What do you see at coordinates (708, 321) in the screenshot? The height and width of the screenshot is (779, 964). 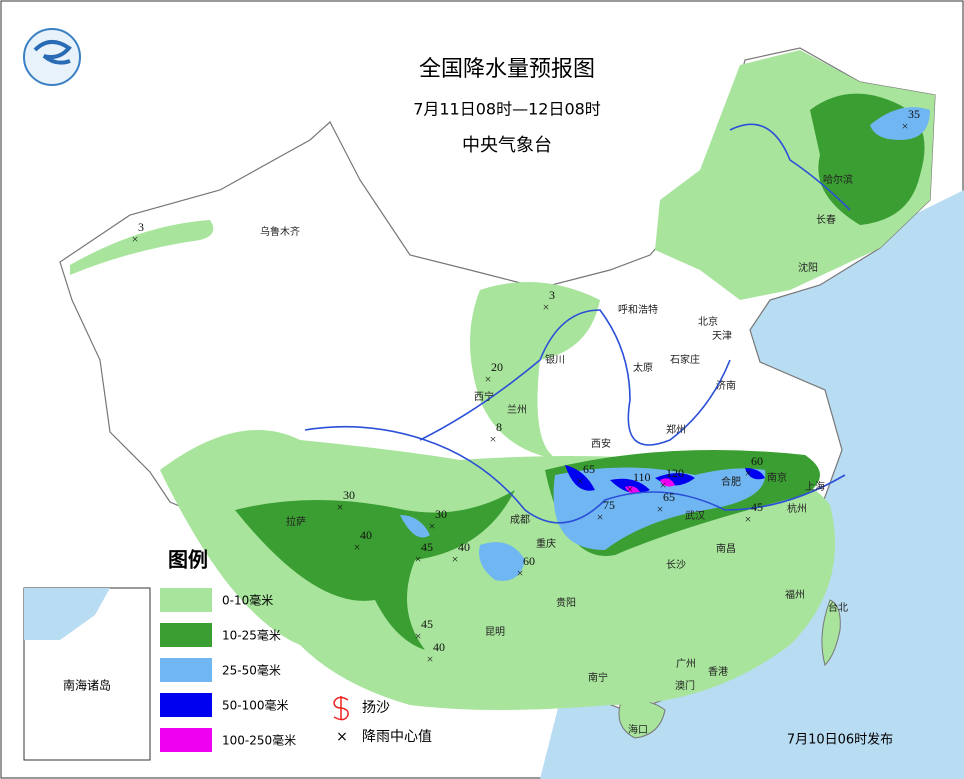 I see `city-label: 北京` at bounding box center [708, 321].